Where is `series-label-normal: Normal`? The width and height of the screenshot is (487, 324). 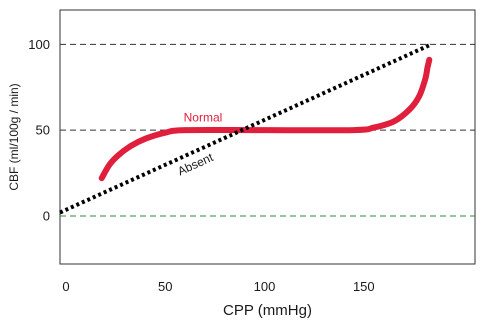
series-label-normal: Normal is located at coordinates (203, 118).